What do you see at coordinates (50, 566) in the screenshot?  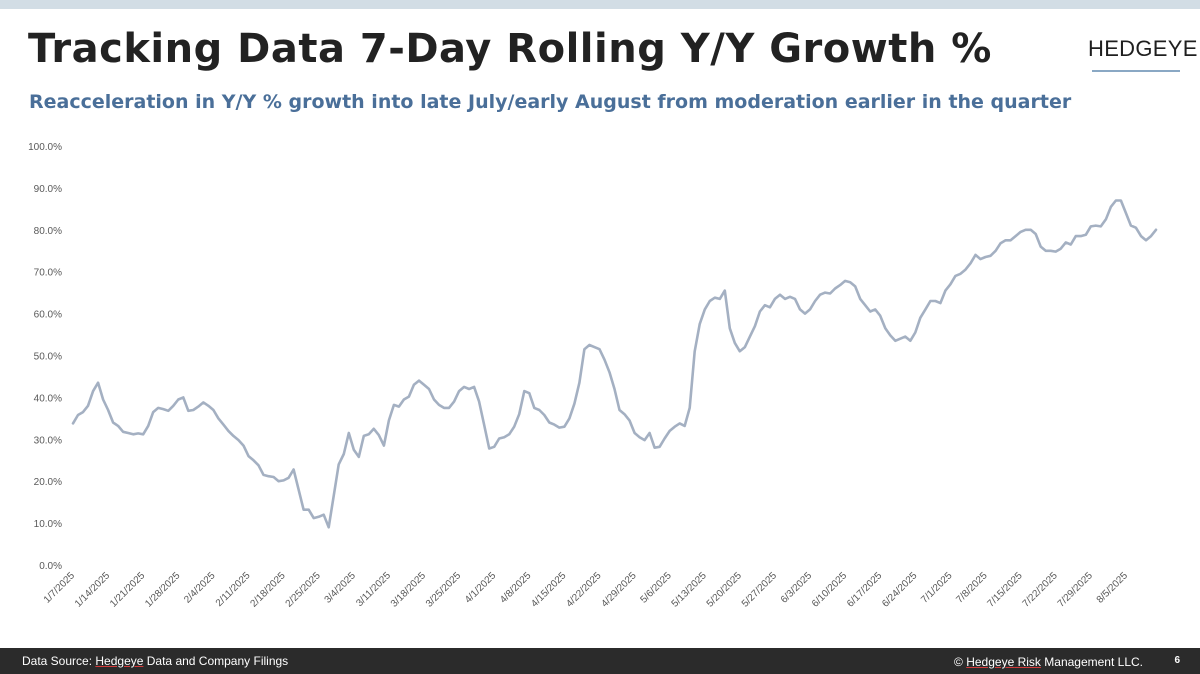 I see `y-tick-label: 0.0%` at bounding box center [50, 566].